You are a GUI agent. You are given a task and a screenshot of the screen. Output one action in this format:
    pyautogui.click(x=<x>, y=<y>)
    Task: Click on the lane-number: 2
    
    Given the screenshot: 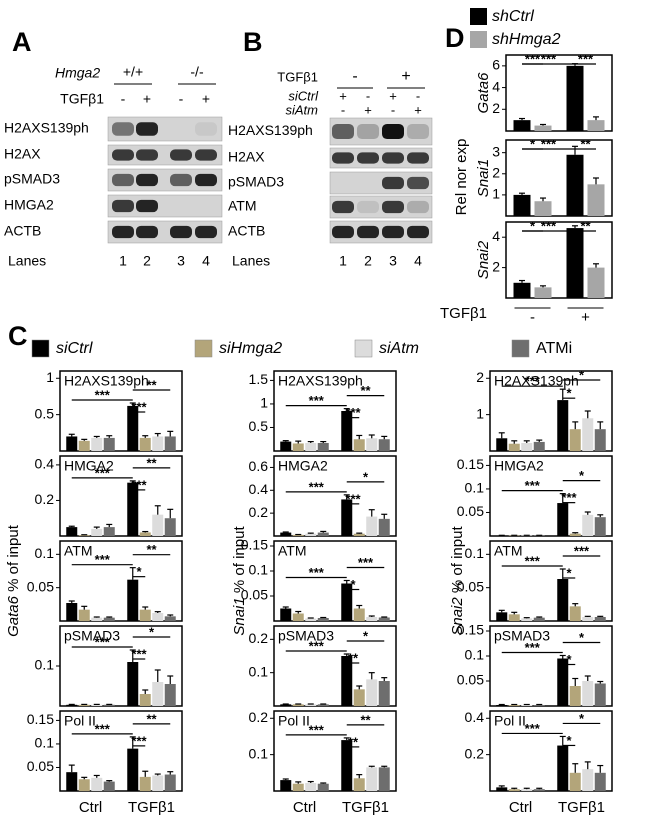 What is the action you would take?
    pyautogui.click(x=368, y=261)
    